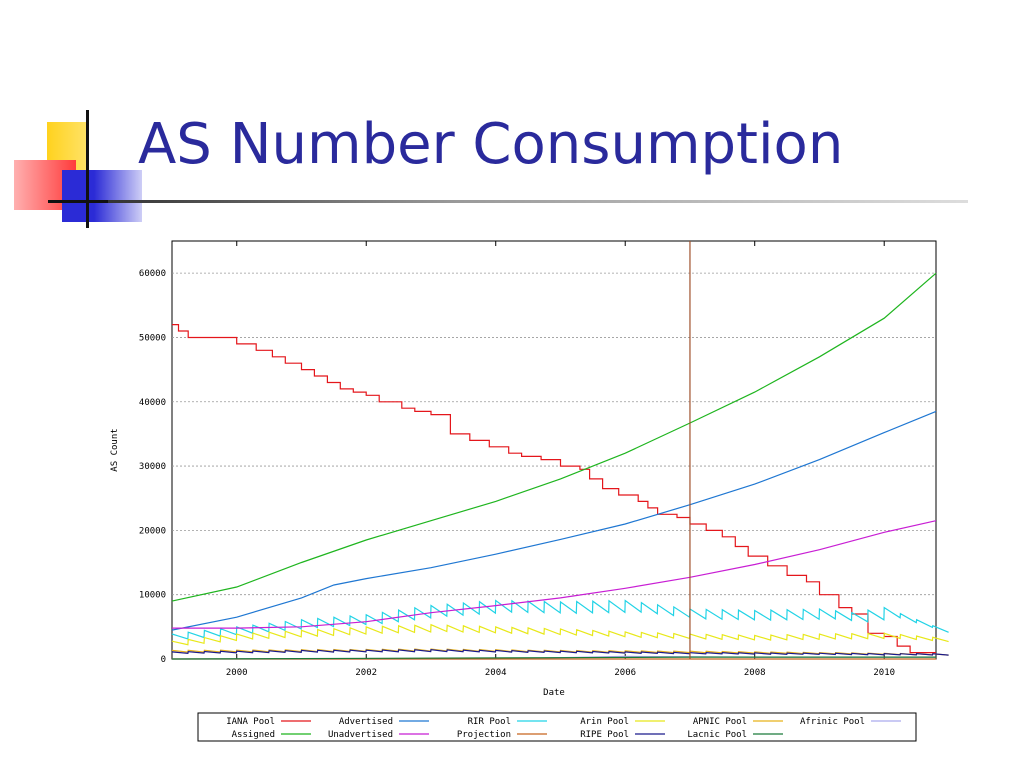 This screenshot has height=768, width=1024. What do you see at coordinates (152, 596) in the screenshot?
I see `y-tick-label: 10000` at bounding box center [152, 596].